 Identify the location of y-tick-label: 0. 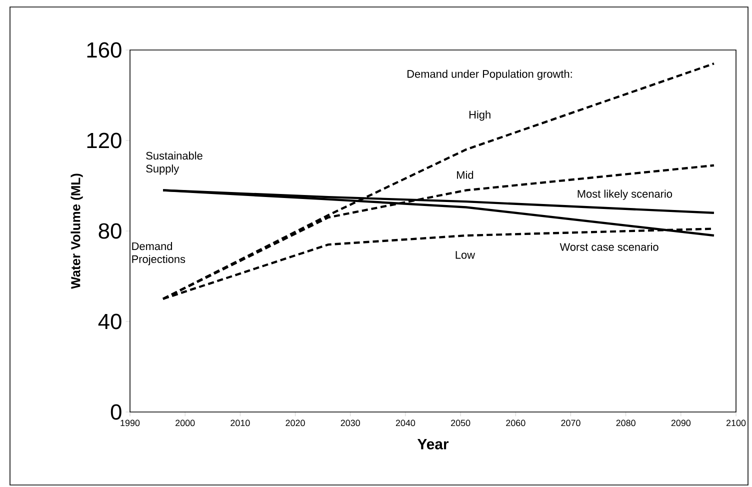
(116, 412).